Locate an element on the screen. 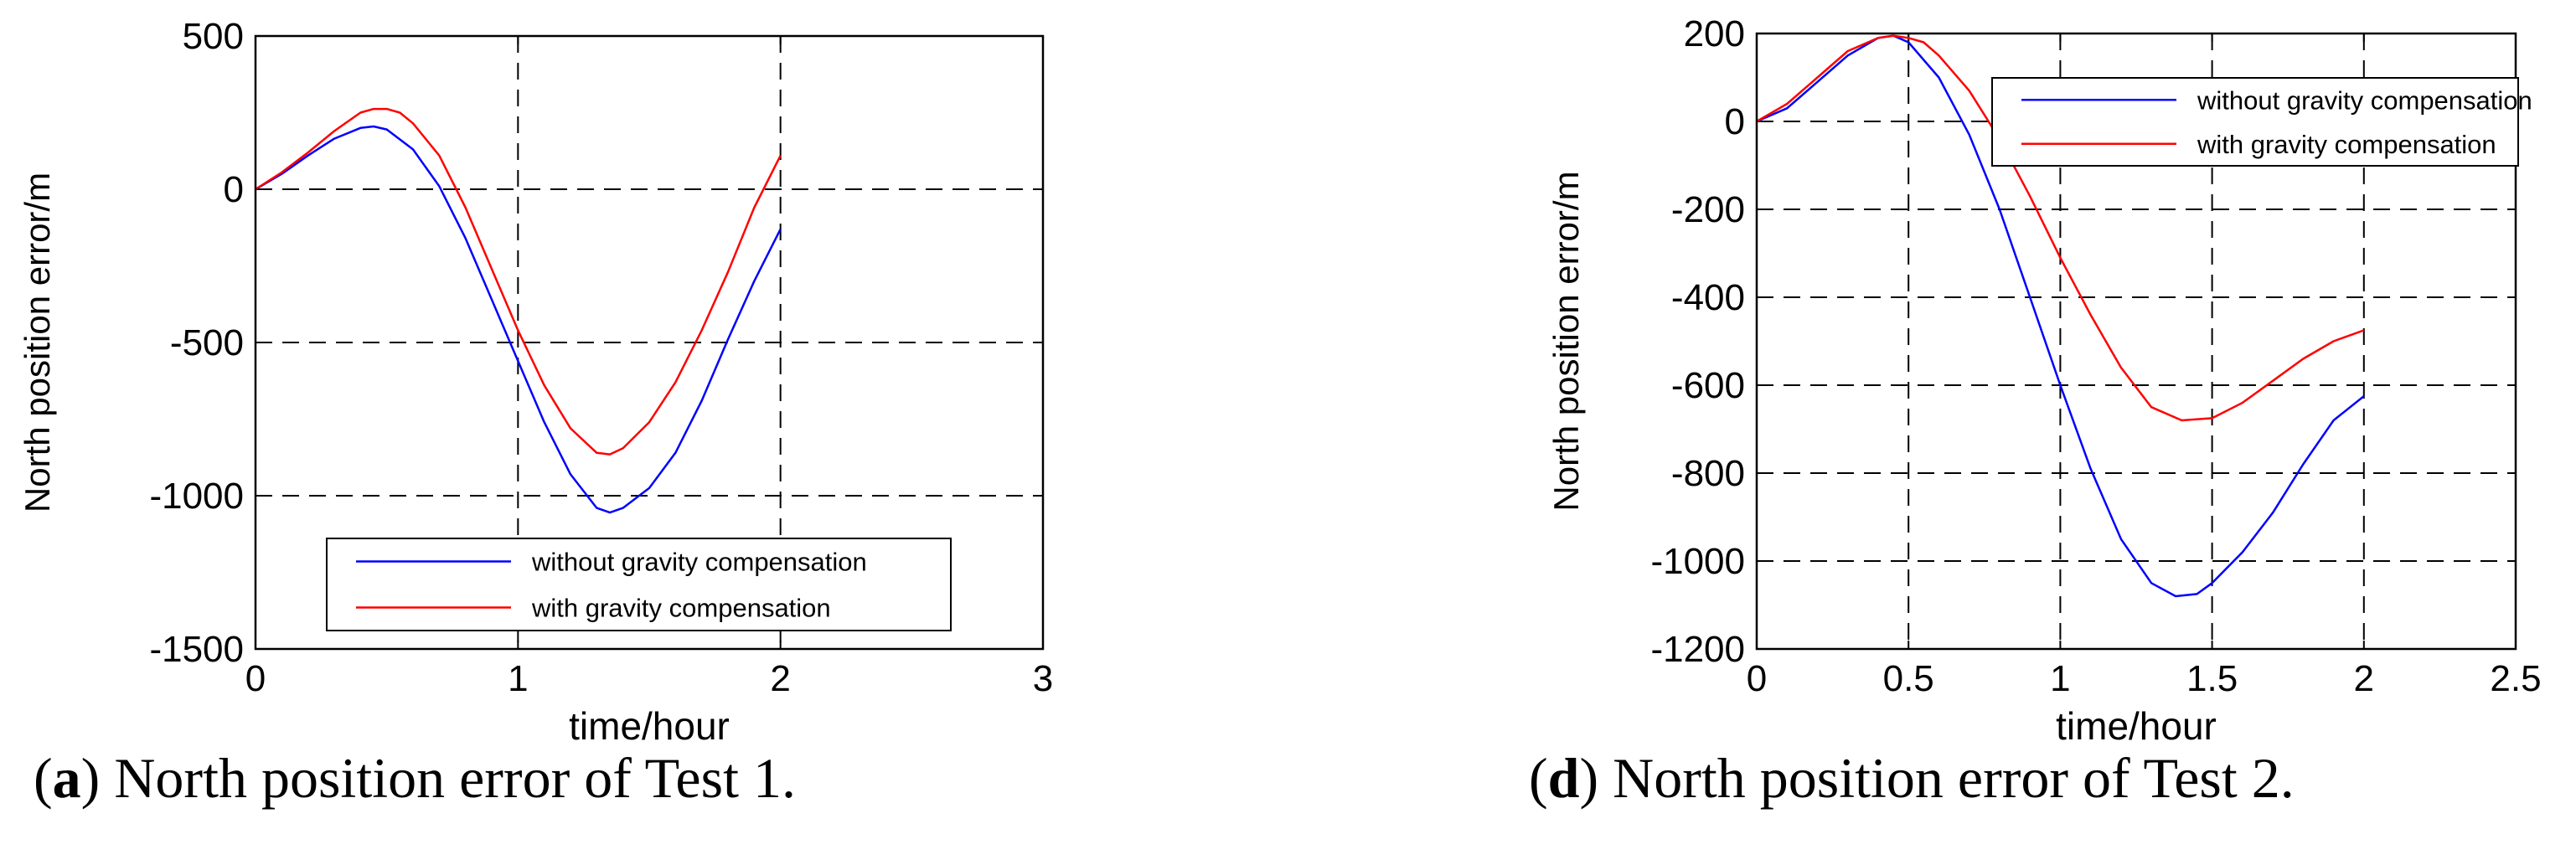 This screenshot has width=2576, height=865. caption-a: (a) North position error of Test 1. is located at coordinates (415, 778).